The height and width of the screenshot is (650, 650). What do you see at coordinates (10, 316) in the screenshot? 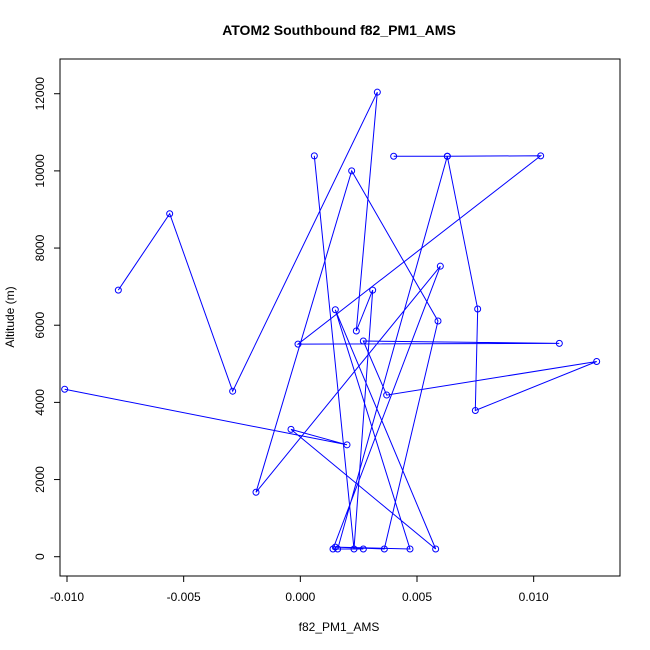
I see `y-axis-label: Altitude (m)` at bounding box center [10, 316].